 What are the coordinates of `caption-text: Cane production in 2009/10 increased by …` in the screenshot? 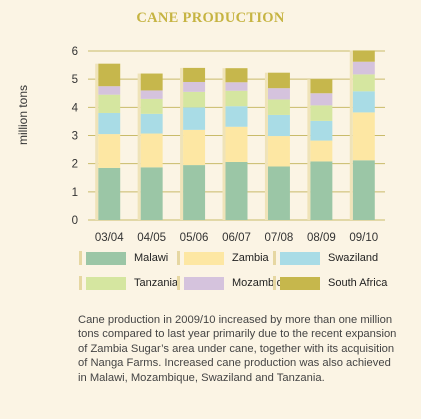 It's located at (237, 349).